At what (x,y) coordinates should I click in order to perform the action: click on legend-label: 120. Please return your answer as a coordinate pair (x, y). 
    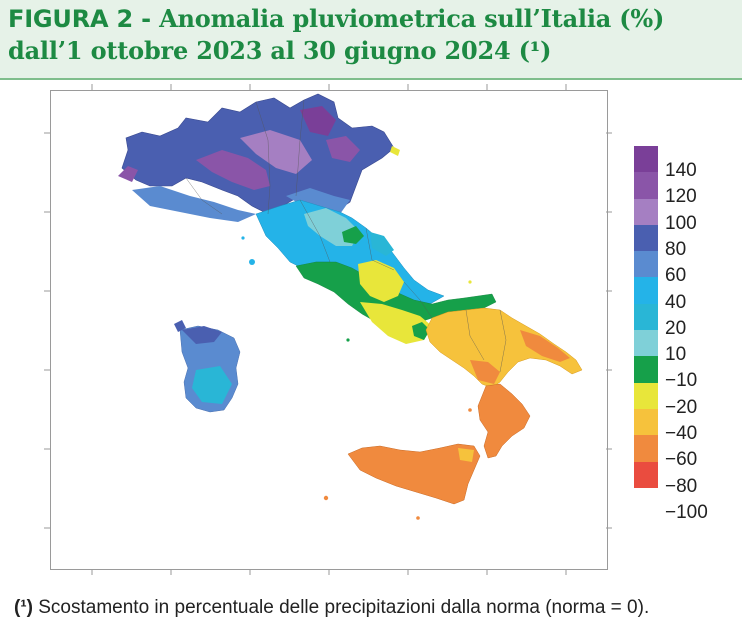
    Looking at the image, I should click on (681, 197).